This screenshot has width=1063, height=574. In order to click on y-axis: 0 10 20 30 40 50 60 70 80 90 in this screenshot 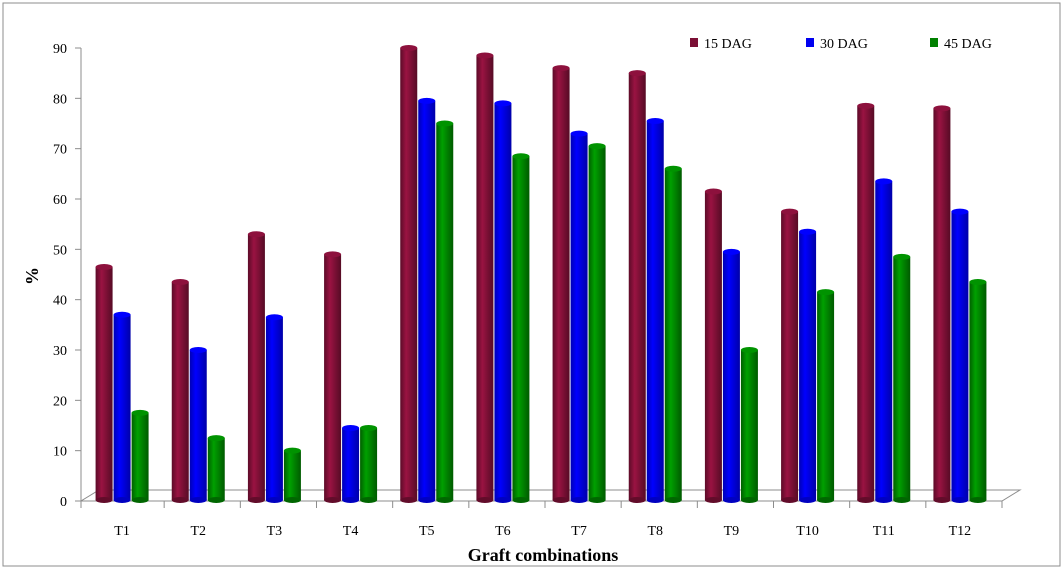, I will do `click(67, 276)`.